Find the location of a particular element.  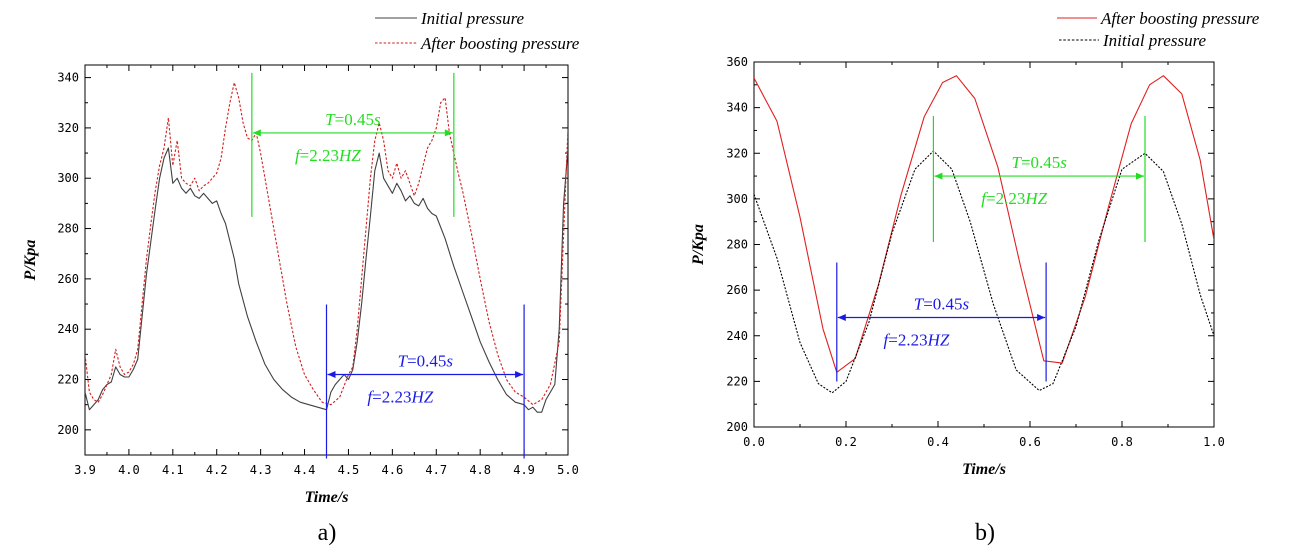

x-tick-label: 4.0 is located at coordinates (129, 470).